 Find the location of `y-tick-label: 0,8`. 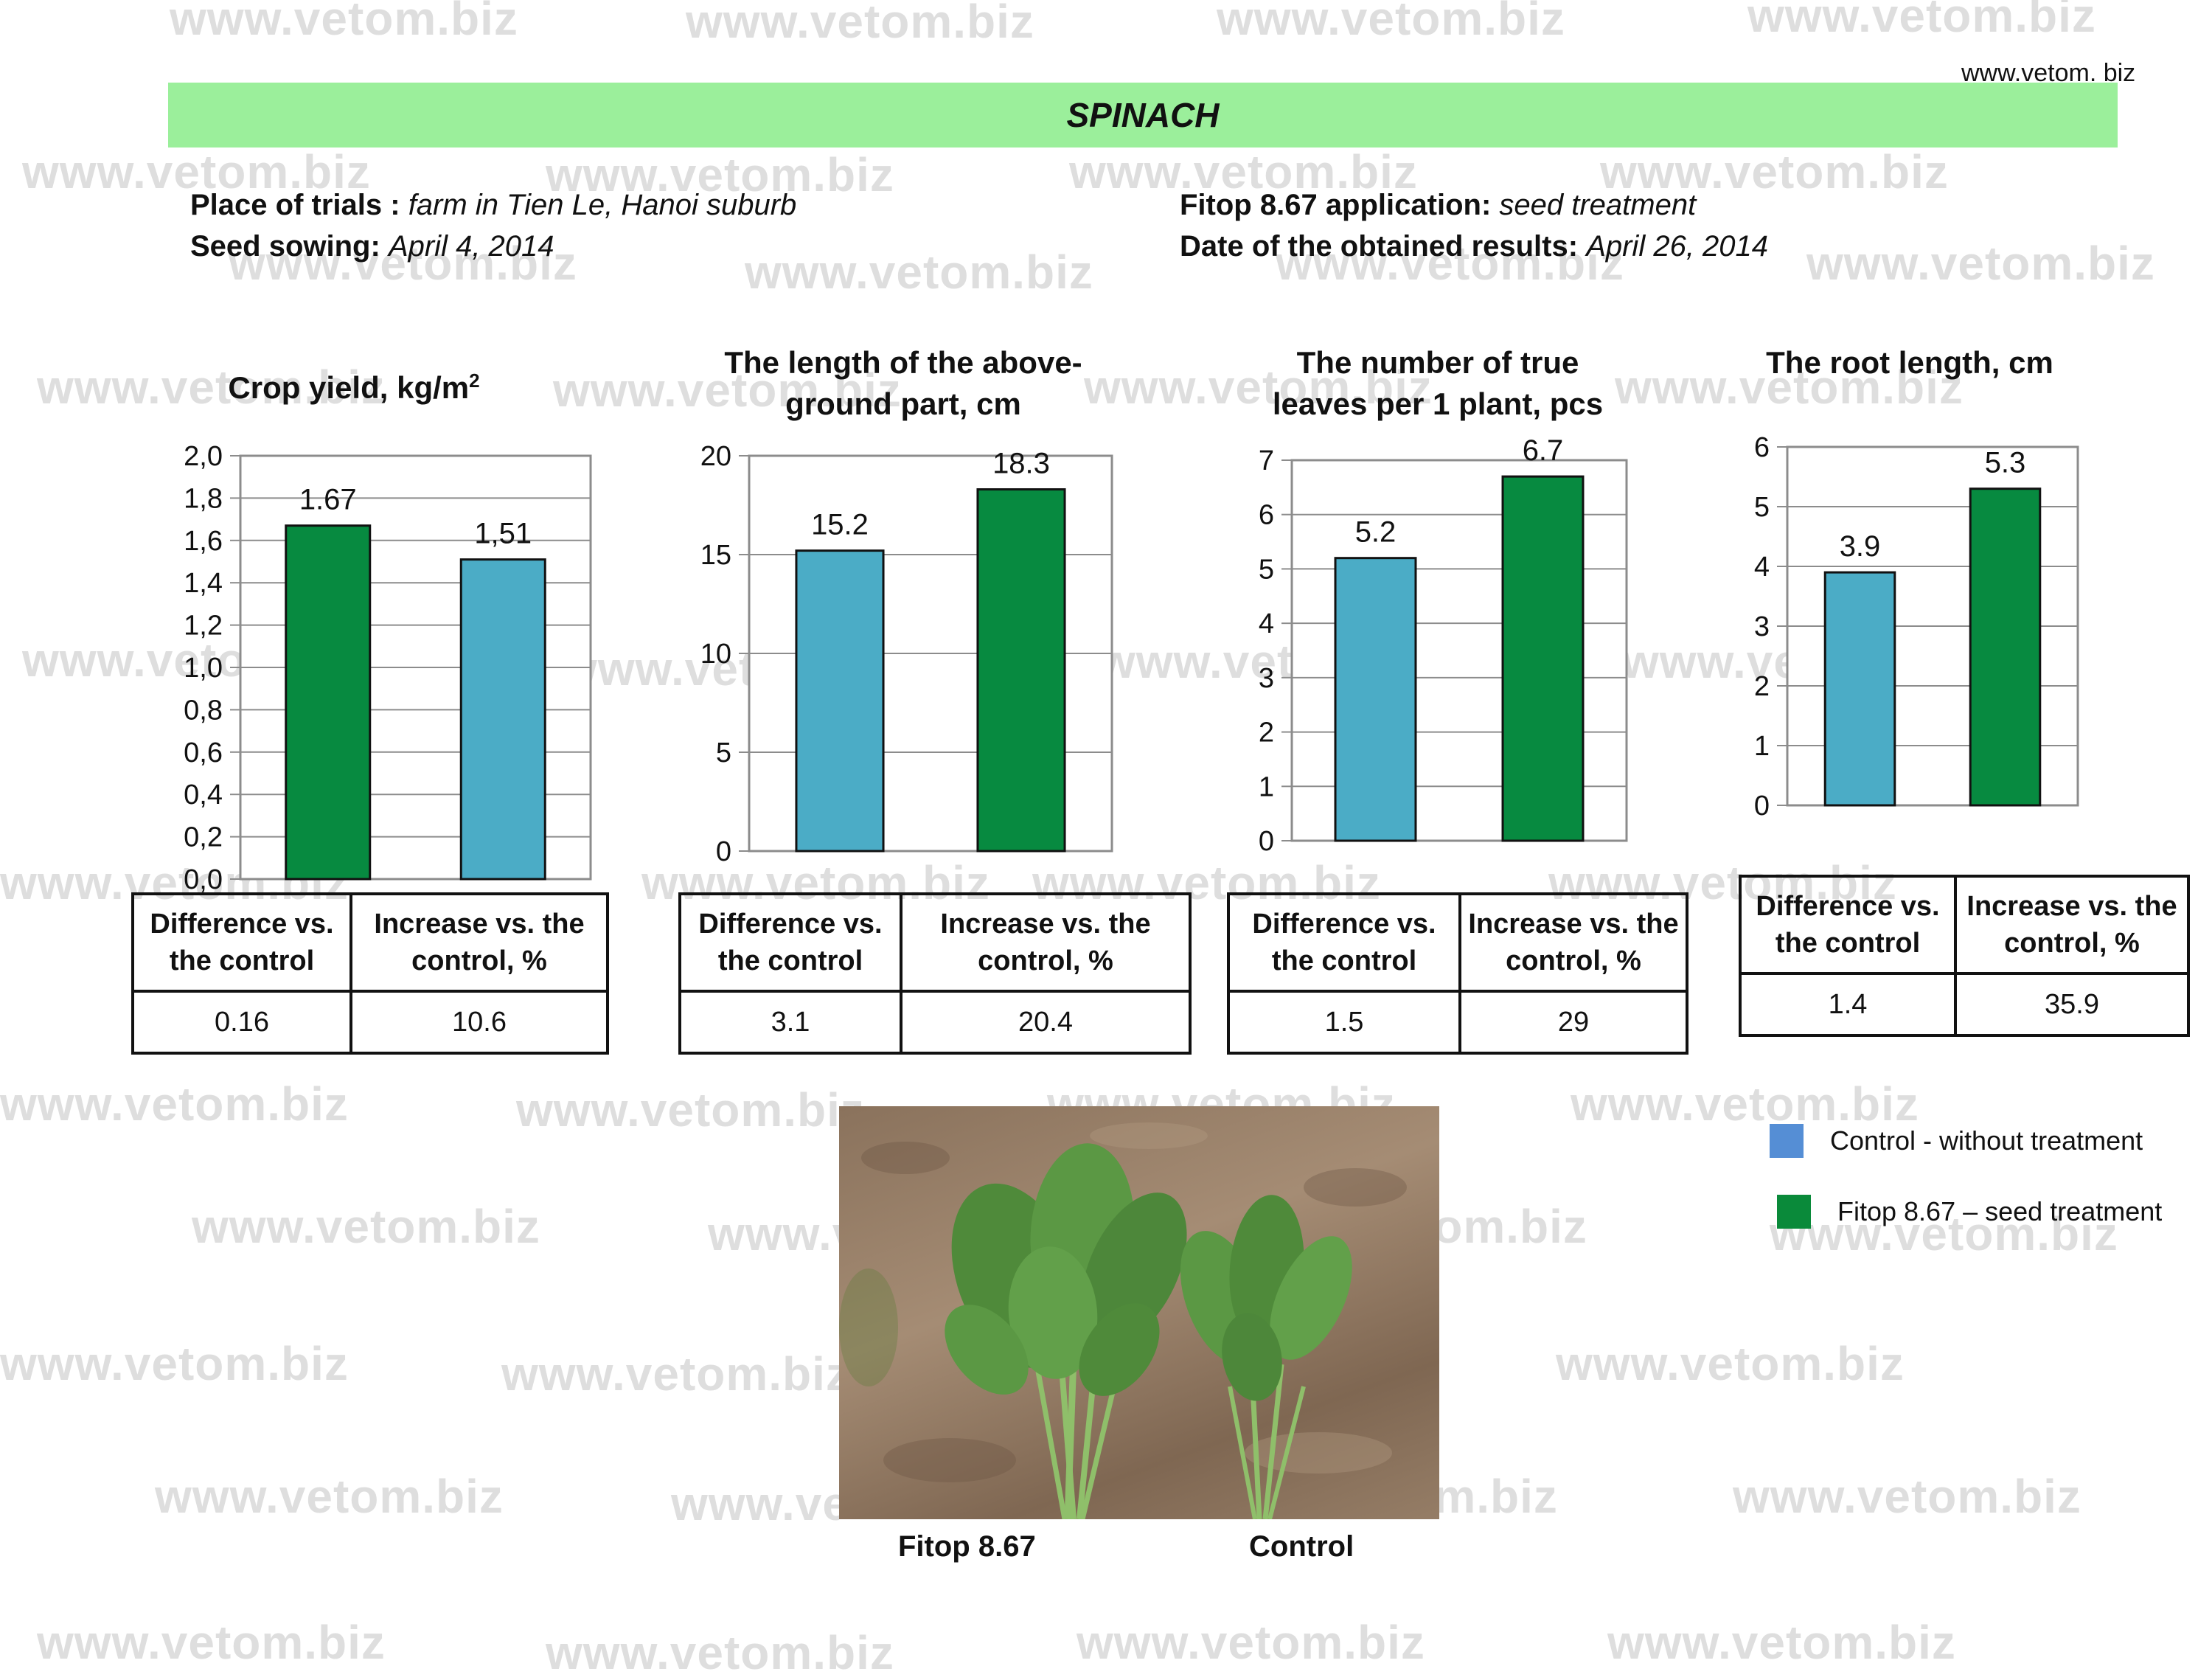

y-tick-label: 0,8 is located at coordinates (203, 710).